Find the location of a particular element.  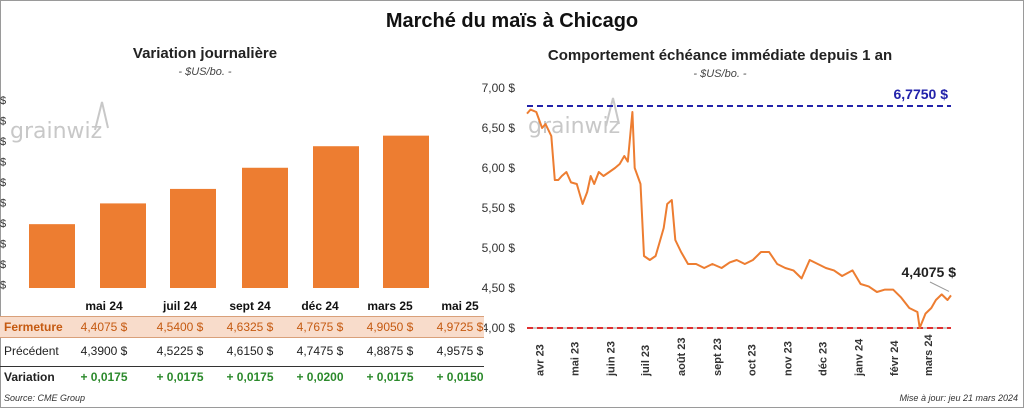

x-tick-label: janv 24 is located at coordinates (859, 357).